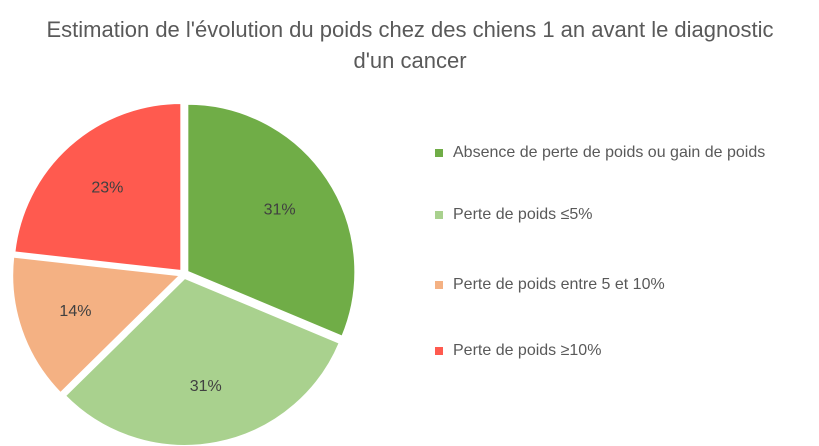 The width and height of the screenshot is (819, 446). What do you see at coordinates (523, 214) in the screenshot?
I see `legend-label: Perte de poids ≤5%` at bounding box center [523, 214].